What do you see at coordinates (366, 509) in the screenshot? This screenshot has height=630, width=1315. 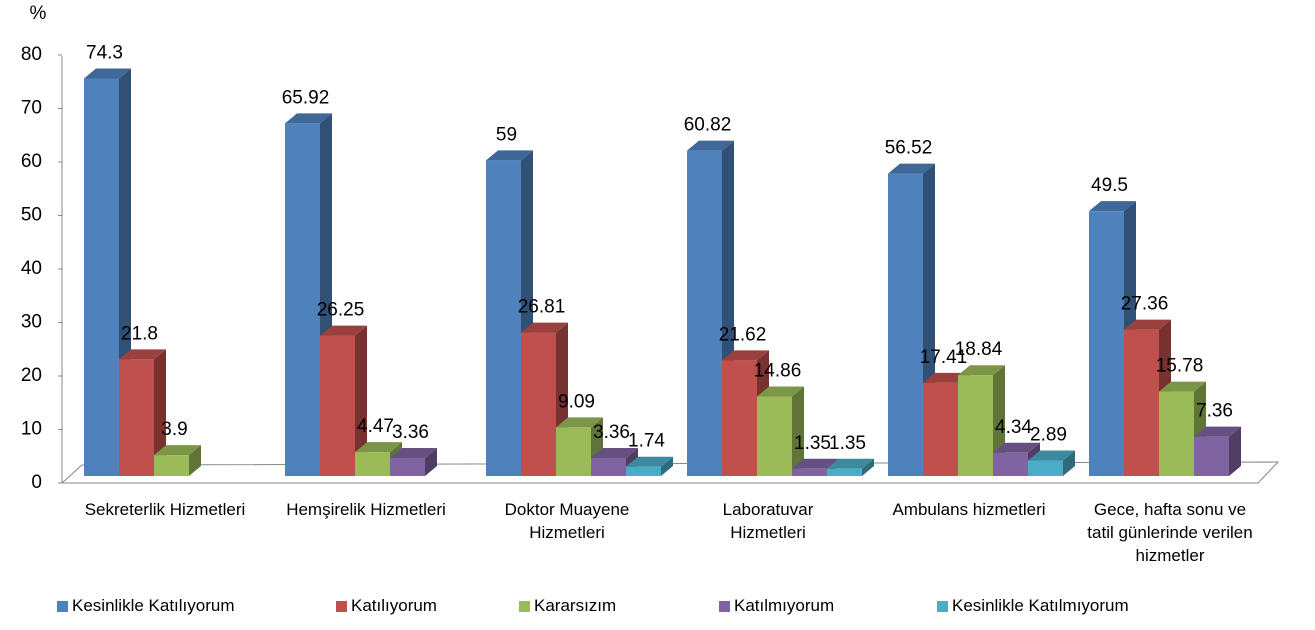 I see `x-tick-label: Hemşirelik Hizmetleri` at bounding box center [366, 509].